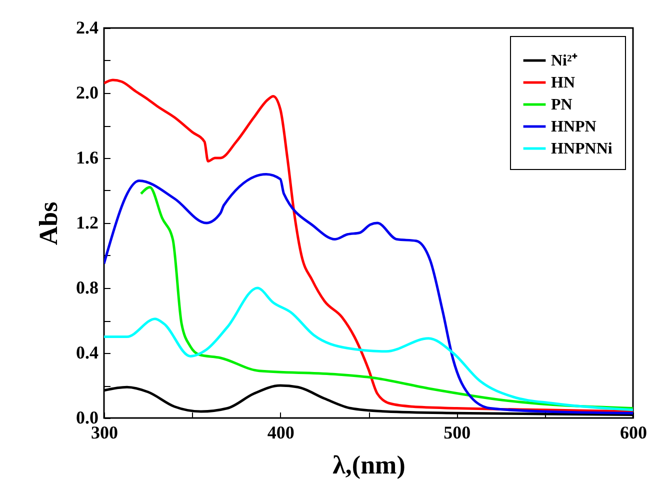  What do you see at coordinates (87, 222) in the screenshot?
I see `y-tick-label: 1.2` at bounding box center [87, 222].